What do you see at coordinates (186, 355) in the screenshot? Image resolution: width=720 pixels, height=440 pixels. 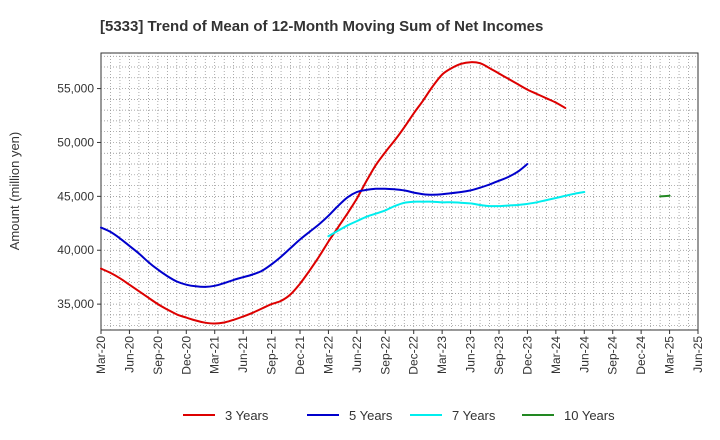 I see `x-tick-label: Dec-20` at bounding box center [186, 355].